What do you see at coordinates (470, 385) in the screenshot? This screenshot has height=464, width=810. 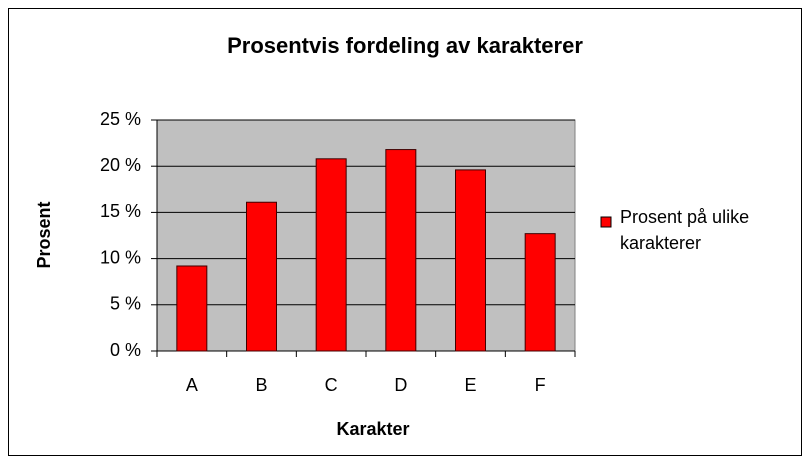 I see `x-tick-label: E` at bounding box center [470, 385].